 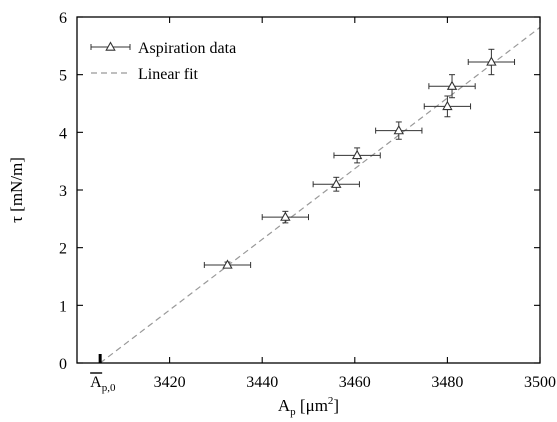 I want to click on y-tick-label: 5, so click(x=63, y=76).